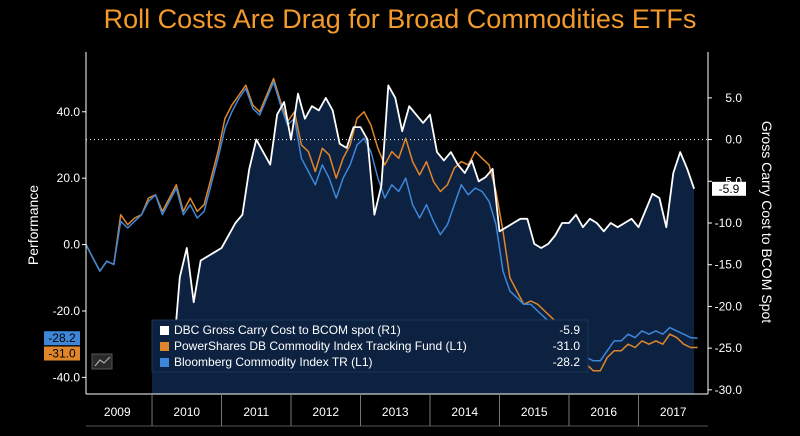 This screenshot has height=436, width=800. Describe the element at coordinates (567, 362) in the screenshot. I see `legend-entry-value: -28.2` at that location.